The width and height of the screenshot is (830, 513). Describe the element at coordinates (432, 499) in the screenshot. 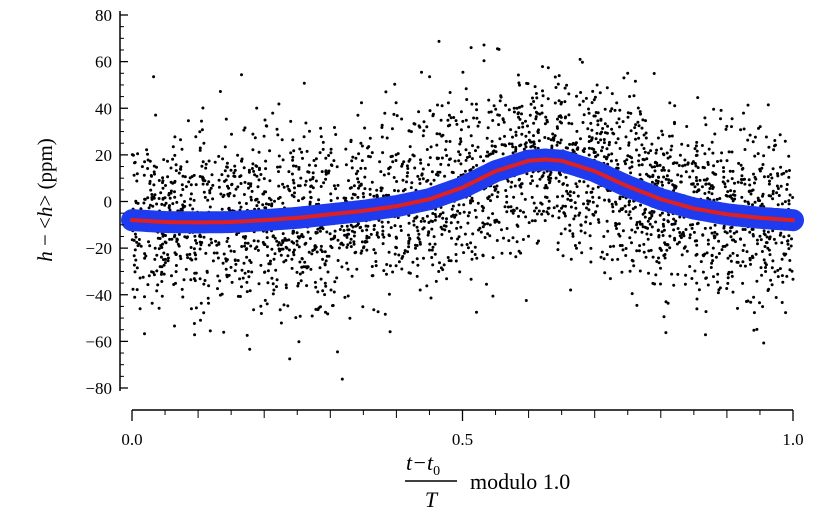

I see `x-label-denominator: T` at that location.